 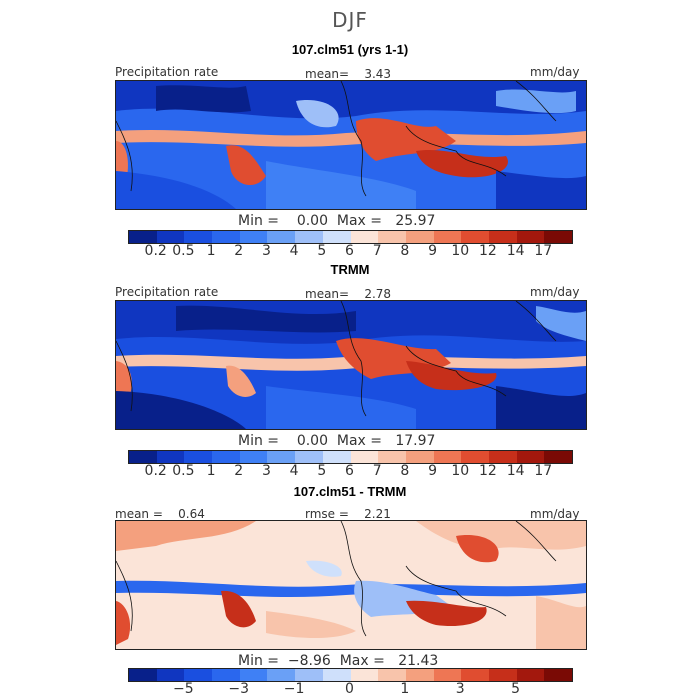 I want to click on panel-1-map, so click(x=351, y=145).